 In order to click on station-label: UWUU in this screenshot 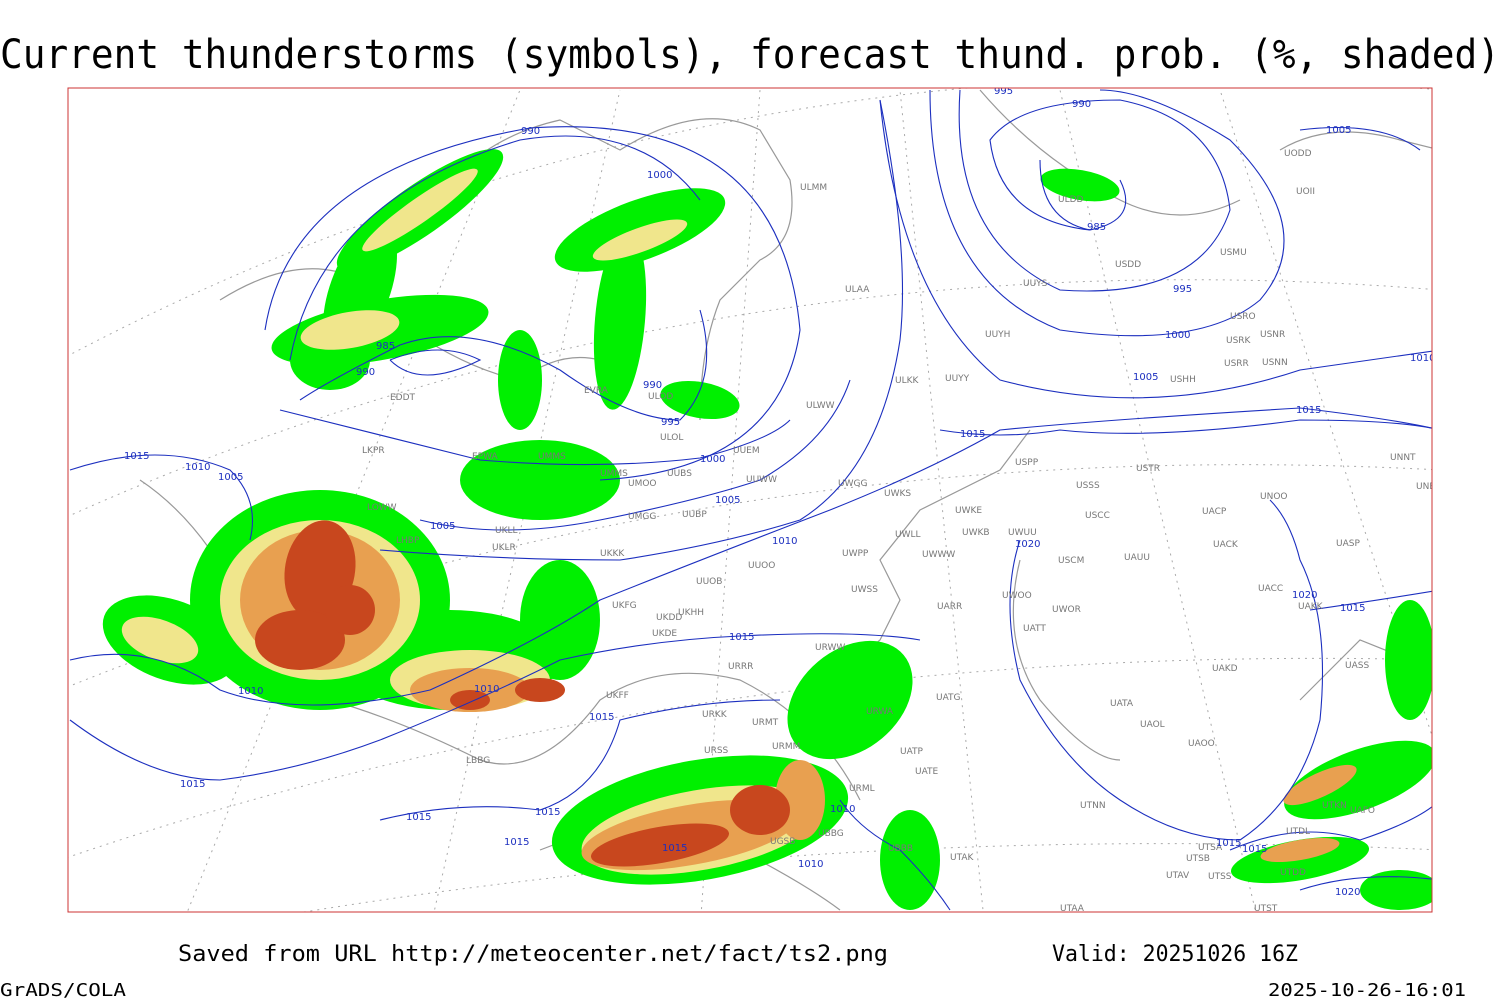, I will do `click(1022, 533)`.